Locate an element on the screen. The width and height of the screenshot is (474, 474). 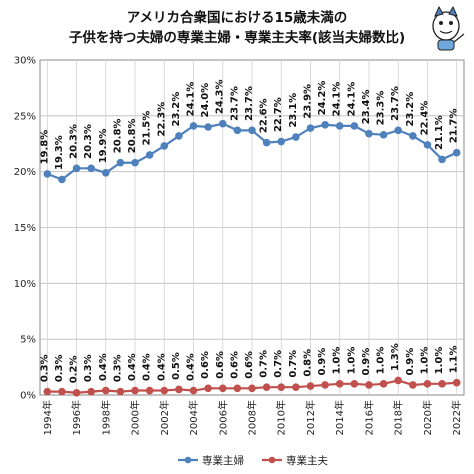
legend: 専業主婦 専業主夫 is located at coordinates (253, 460).